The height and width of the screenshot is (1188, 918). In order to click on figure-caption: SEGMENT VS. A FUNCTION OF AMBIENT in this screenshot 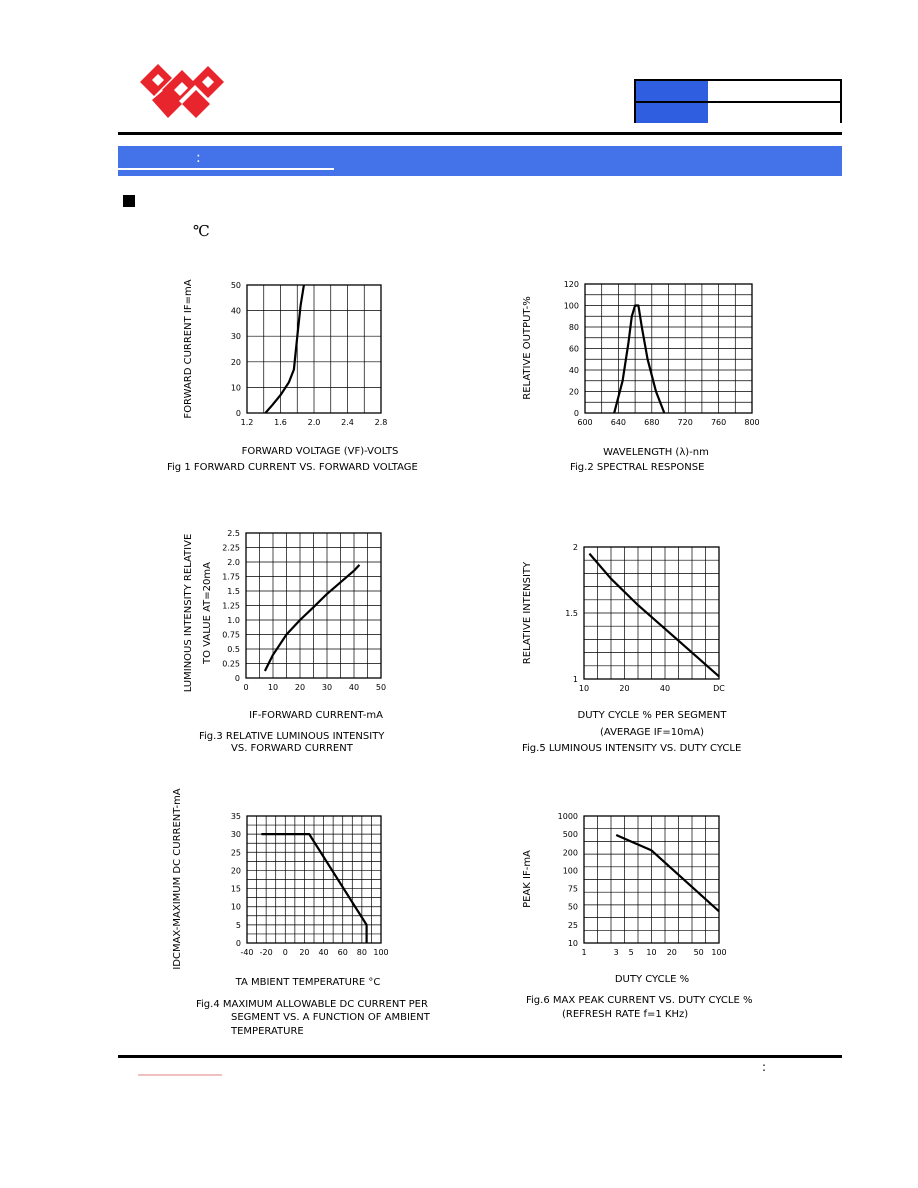, I will do `click(331, 1017)`.